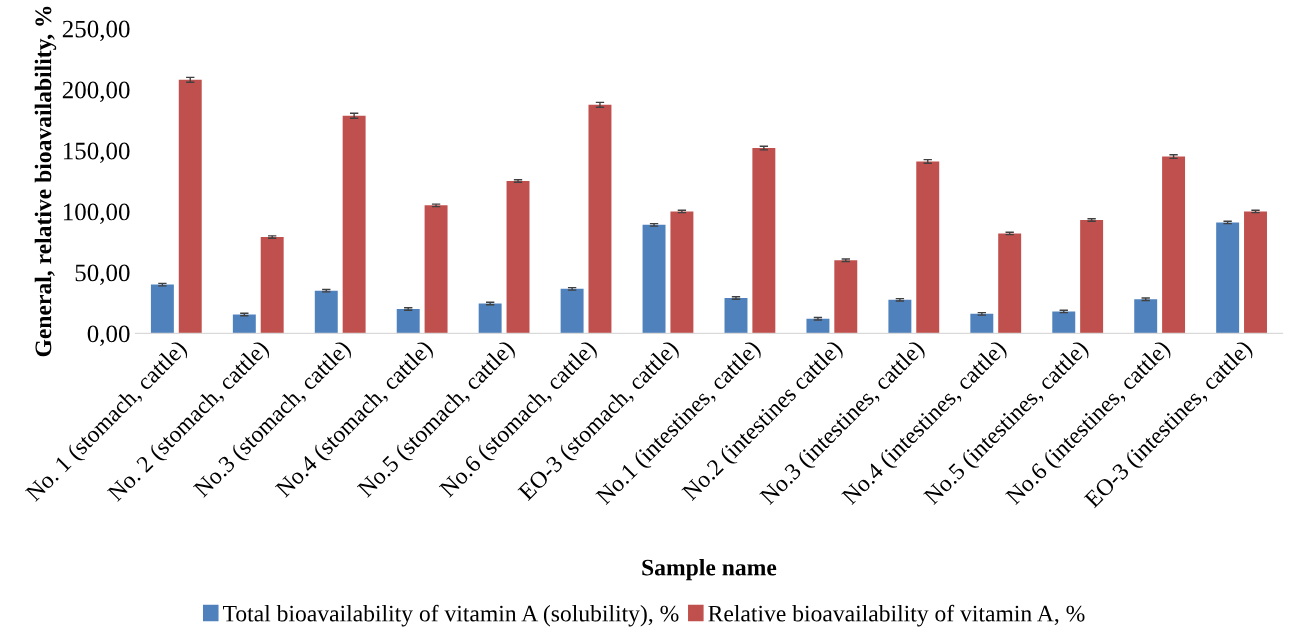 This screenshot has height=635, width=1289. What do you see at coordinates (709, 569) in the screenshot?
I see `x-axis-title: Sample name` at bounding box center [709, 569].